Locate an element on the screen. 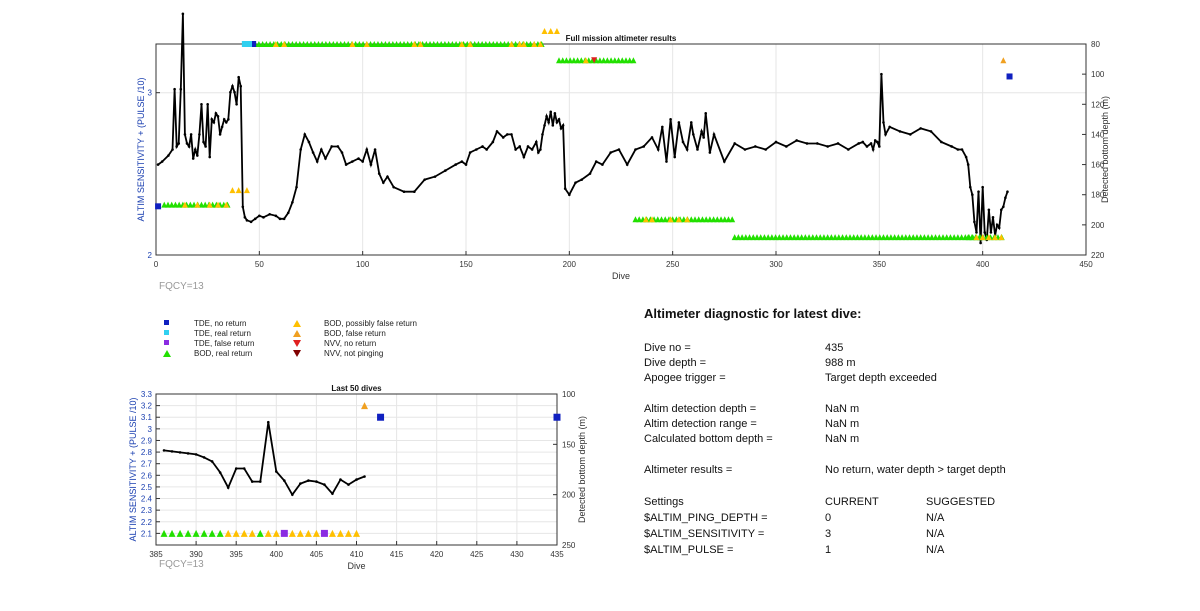 The width and height of the screenshot is (1200, 611). dive-depth-value: 988 m is located at coordinates (840, 363).